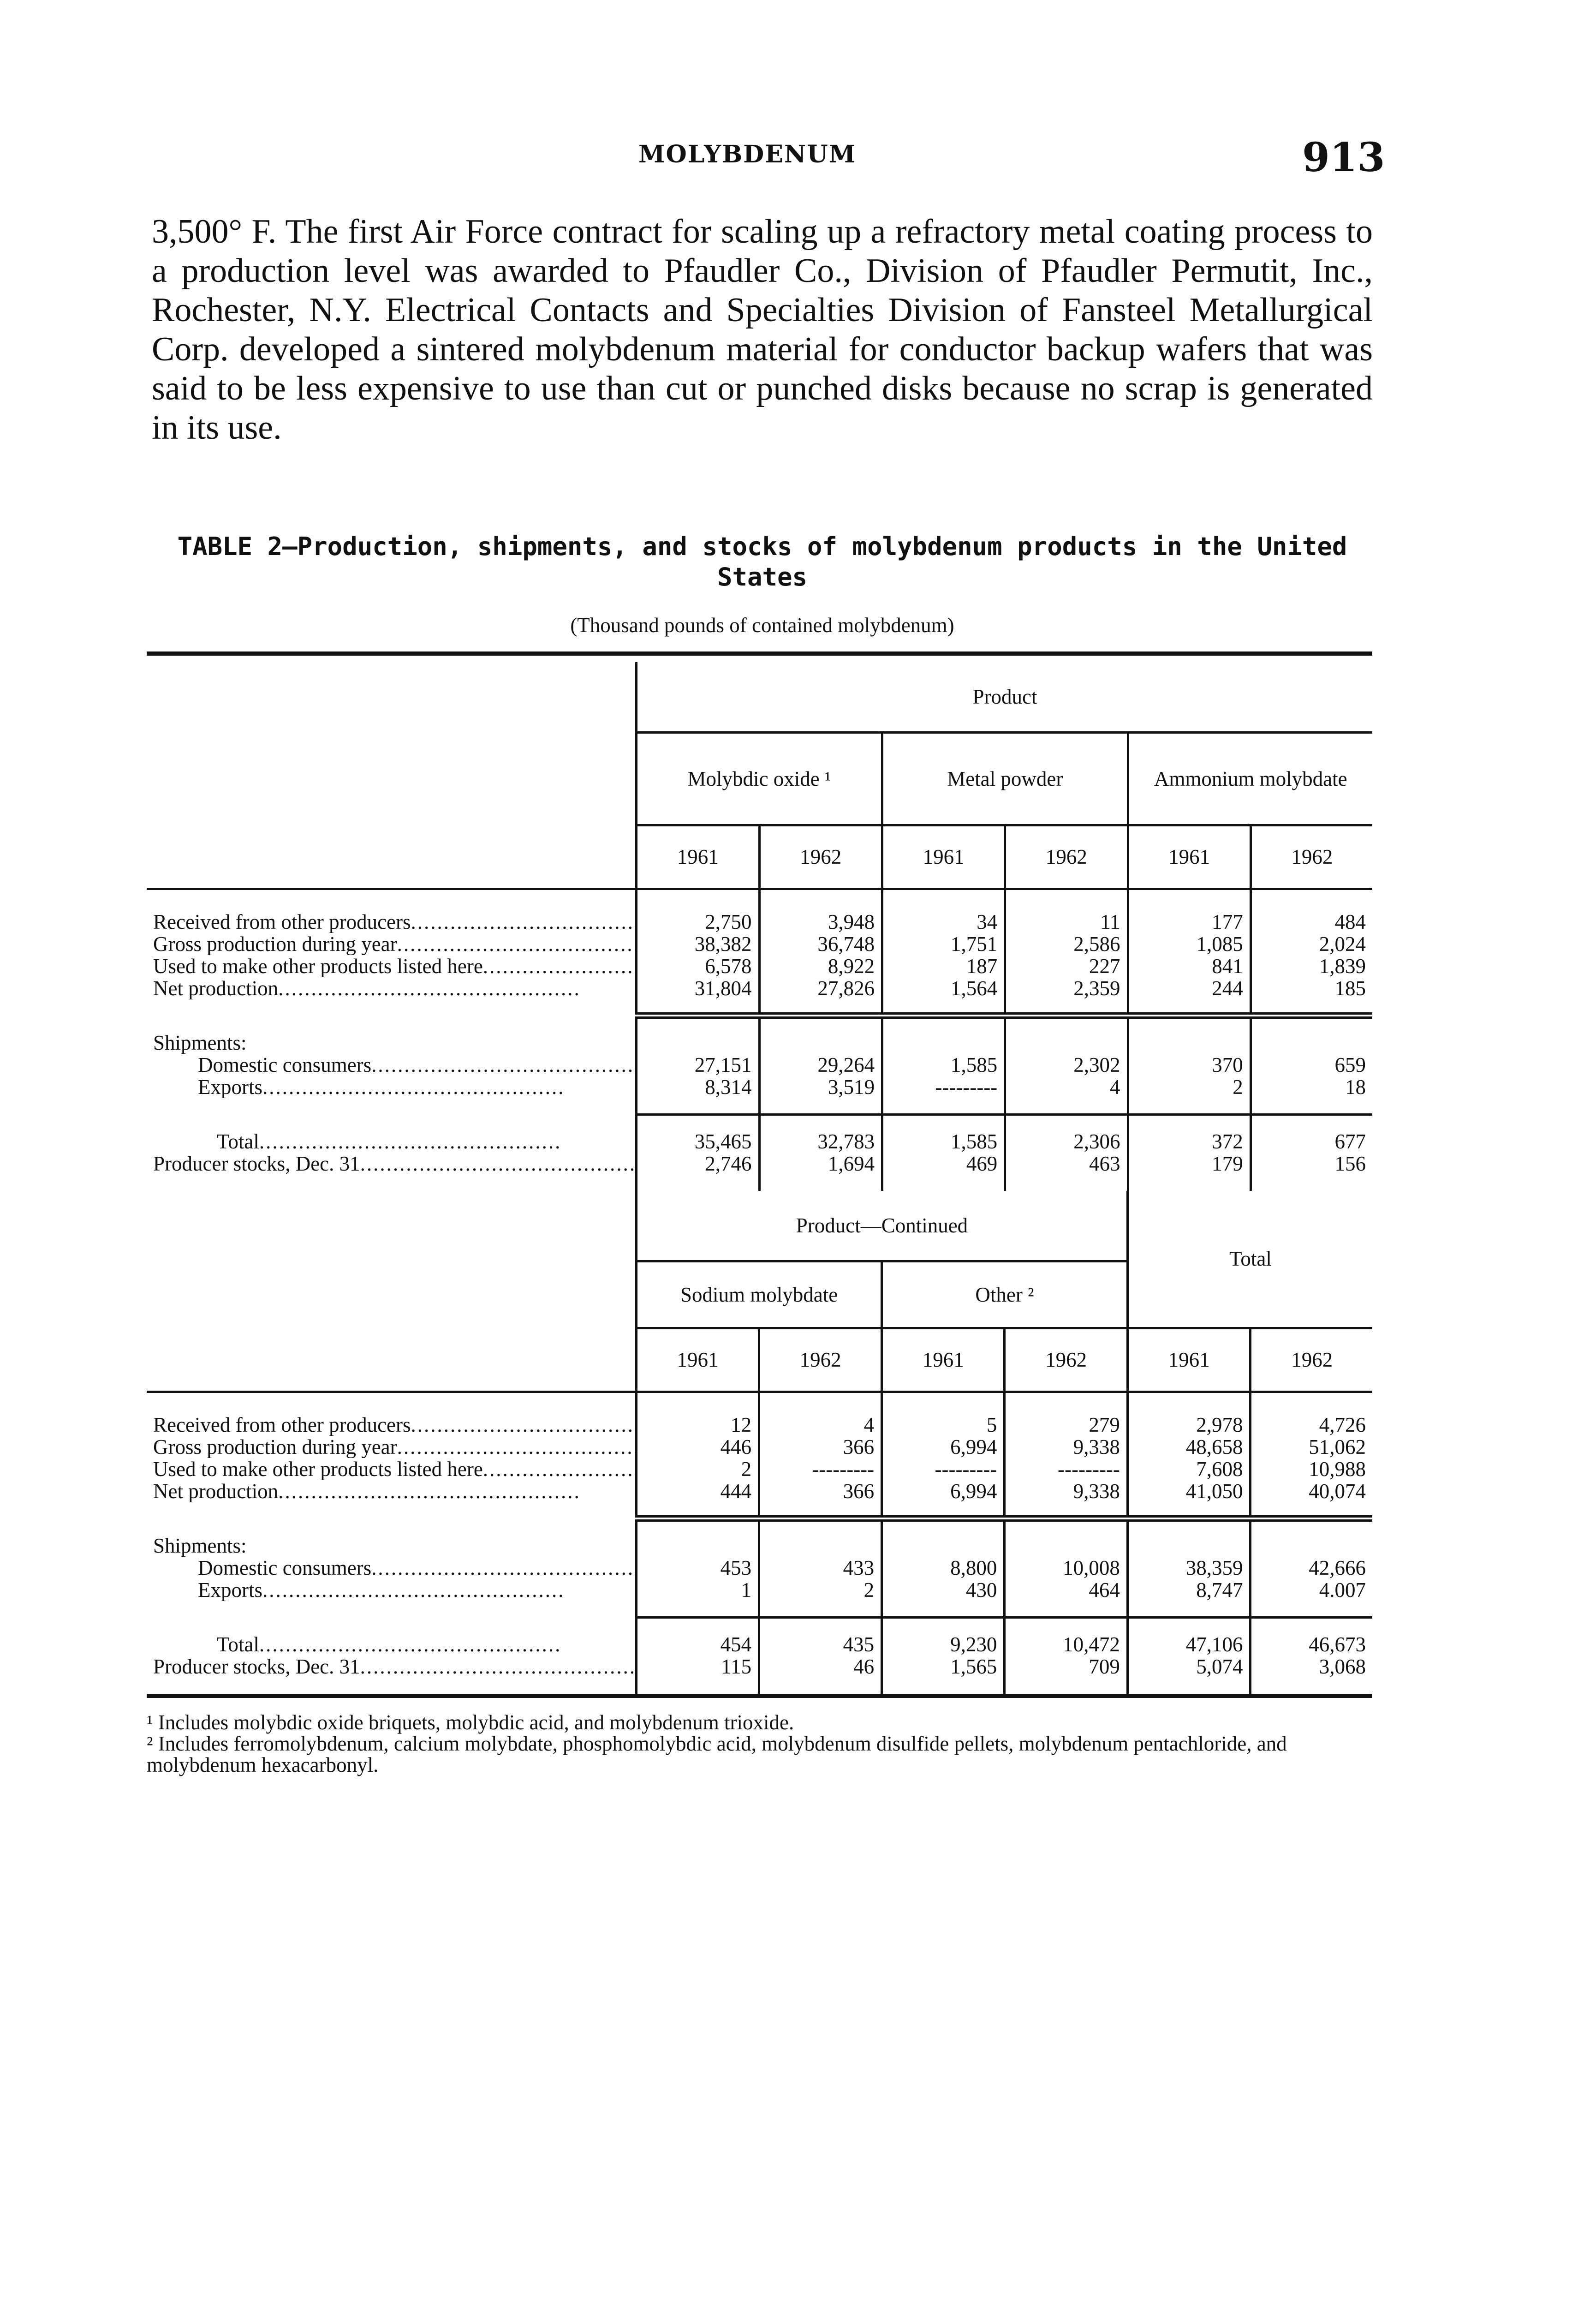 This screenshot has width=1596, height=2307. I want to click on table-cell: 10,472, so click(1065, 1636).